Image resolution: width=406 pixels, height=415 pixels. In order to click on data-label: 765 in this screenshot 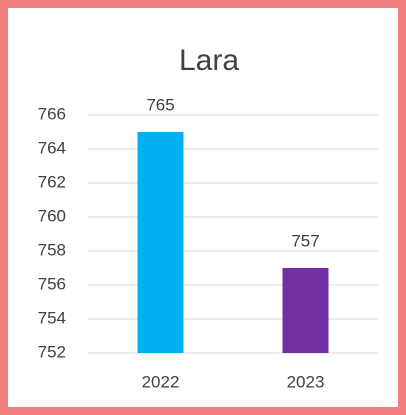, I will do `click(160, 104)`.